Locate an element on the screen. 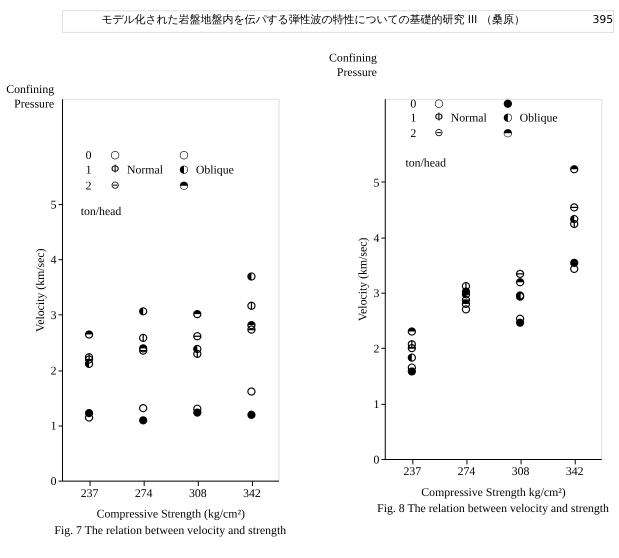  text: Fig. 8 The relation between velocity and strength is located at coordinates (493, 508).